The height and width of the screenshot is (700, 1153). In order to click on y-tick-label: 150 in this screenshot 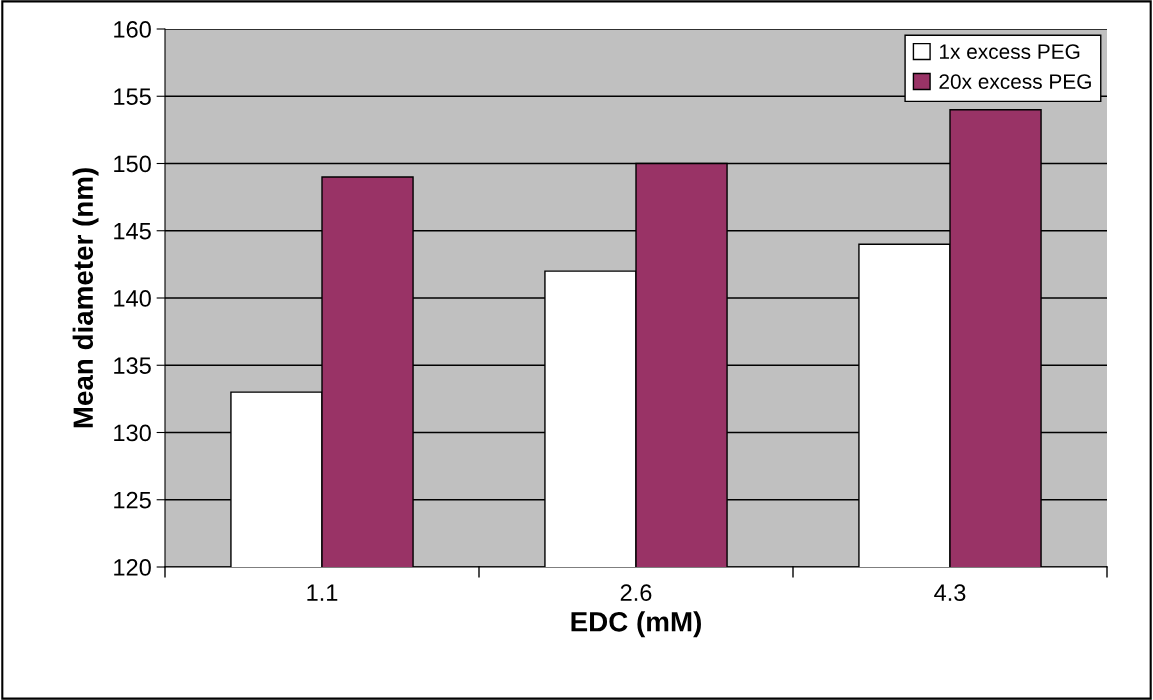, I will do `click(132, 164)`.